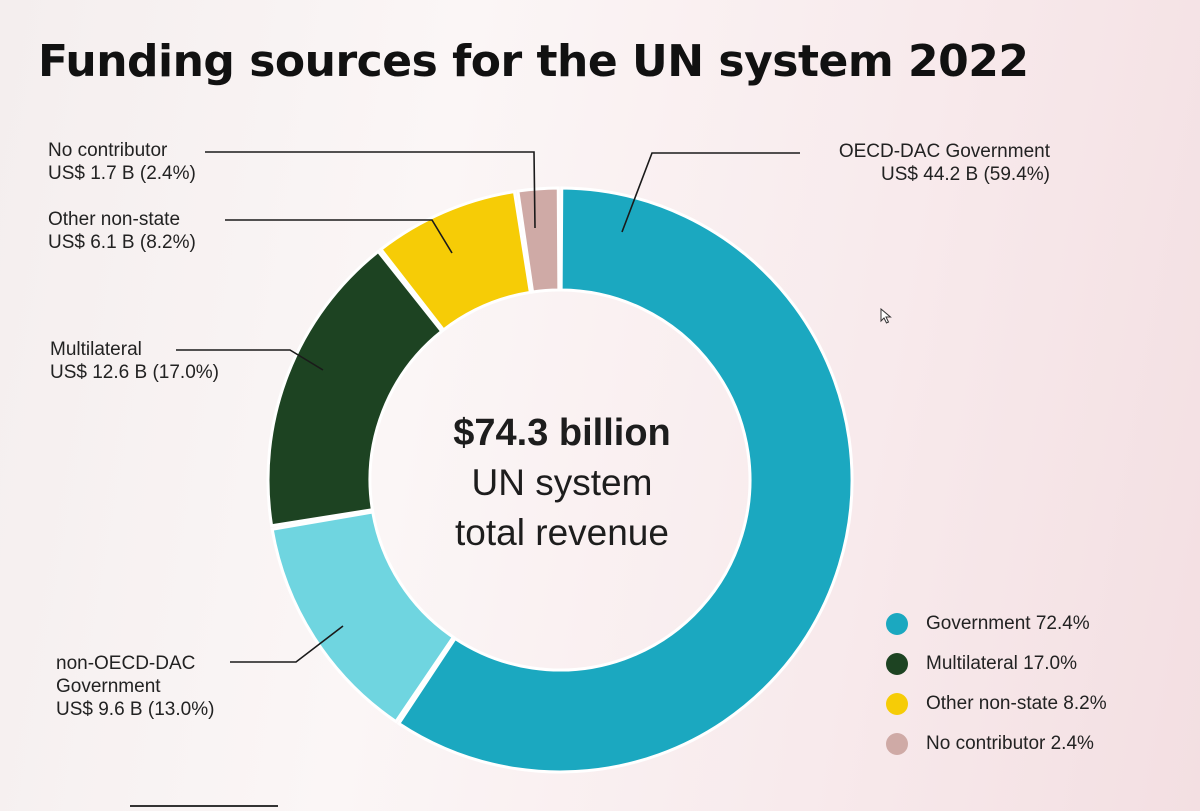 This screenshot has width=1200, height=811. What do you see at coordinates (886, 316) in the screenshot?
I see `mouse-cursor-icon` at bounding box center [886, 316].